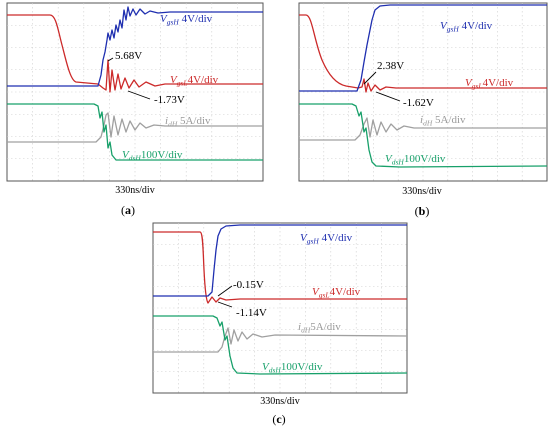 The width and height of the screenshot is (550, 426). Describe the element at coordinates (278, 419) in the screenshot. I see `panel-label: (c)` at that location.